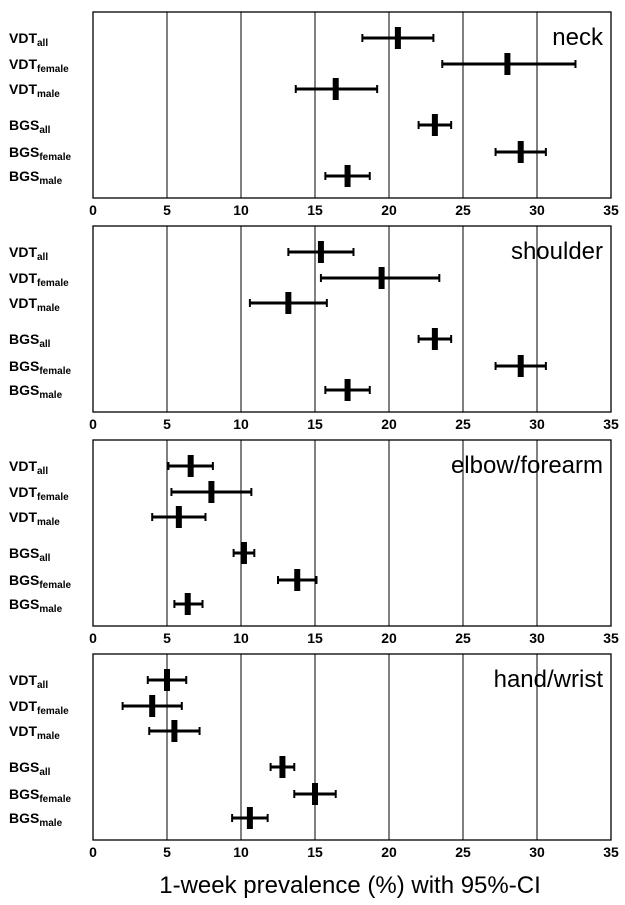  Describe the element at coordinates (557, 251) in the screenshot. I see `panel-title: shoulder` at that location.